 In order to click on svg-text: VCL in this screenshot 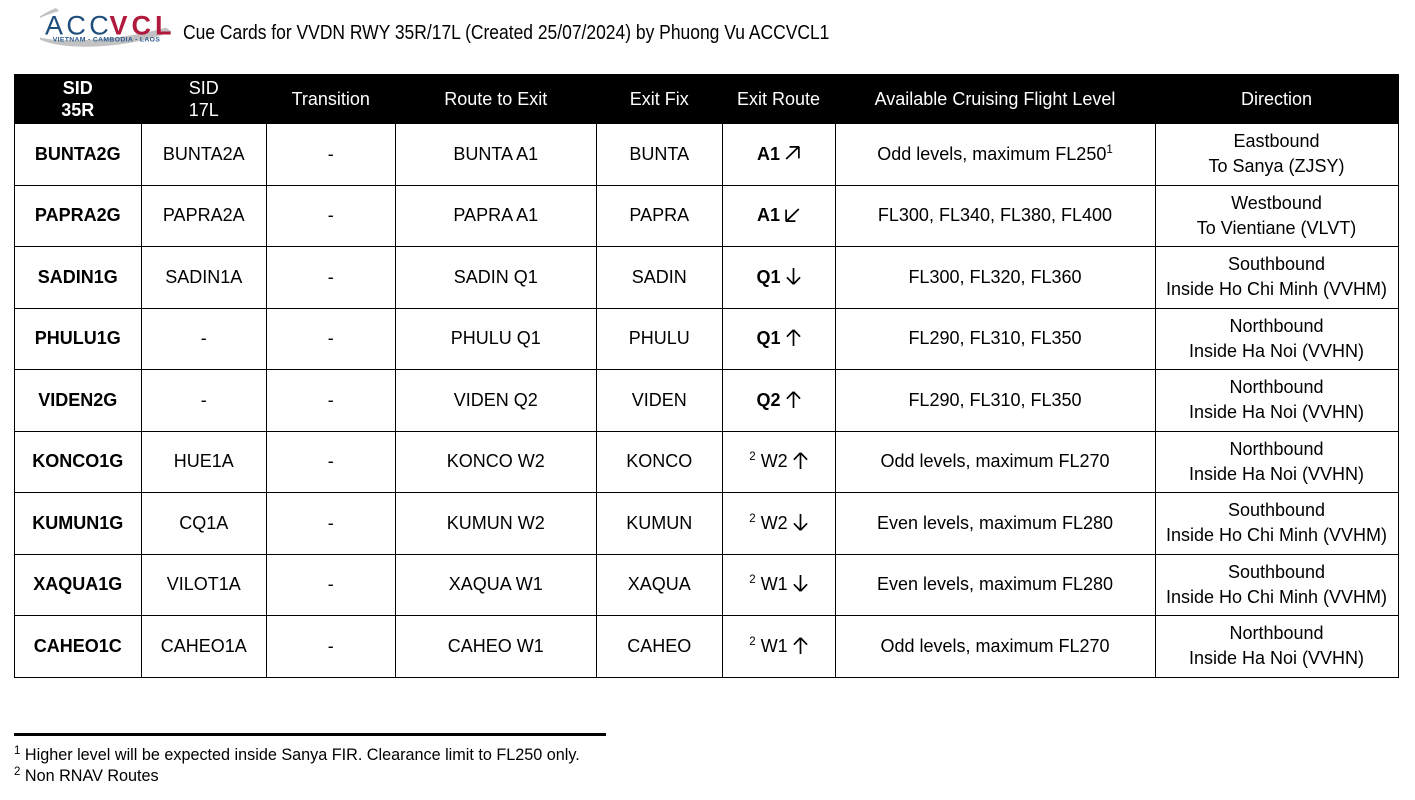, I will do `click(143, 25)`.